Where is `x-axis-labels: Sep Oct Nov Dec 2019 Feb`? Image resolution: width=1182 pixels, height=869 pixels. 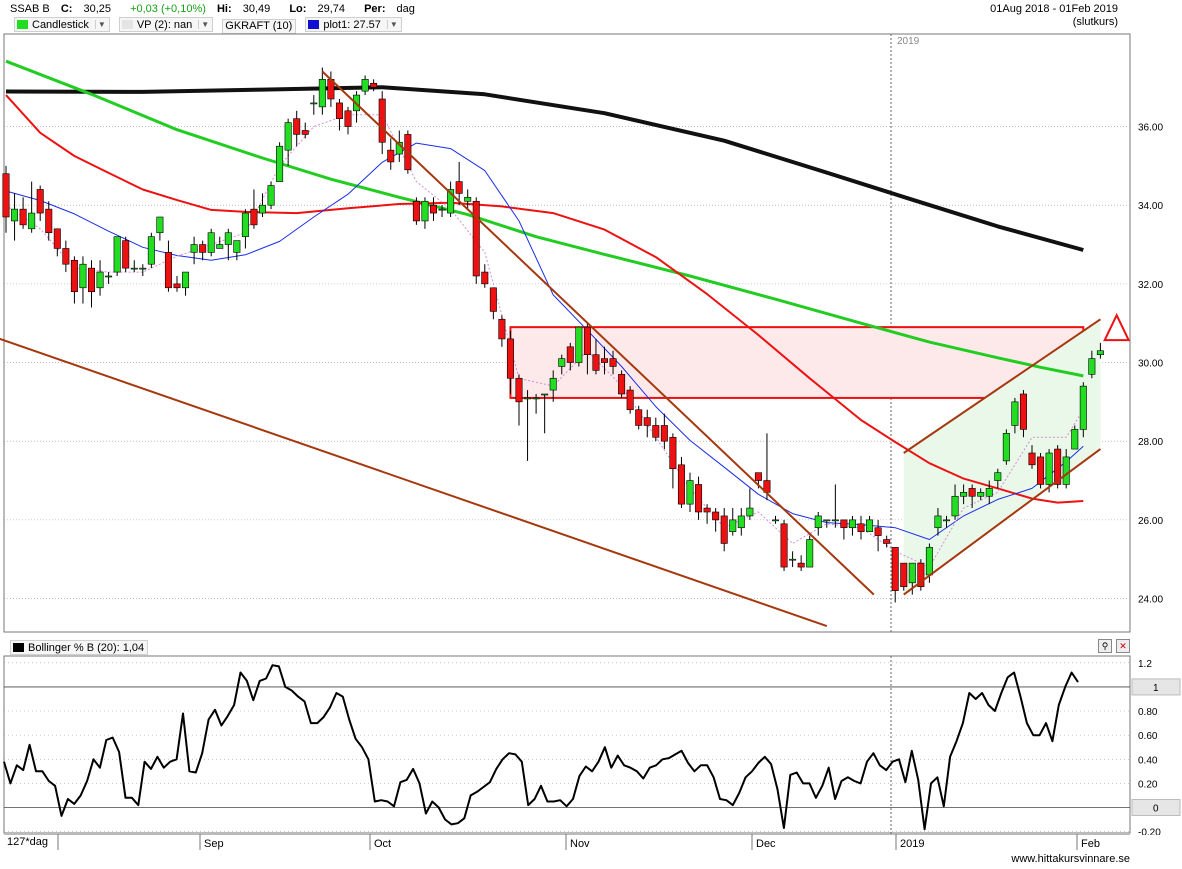
x-axis-labels: Sep Oct Nov Dec 2019 Feb is located at coordinates (567, 842).